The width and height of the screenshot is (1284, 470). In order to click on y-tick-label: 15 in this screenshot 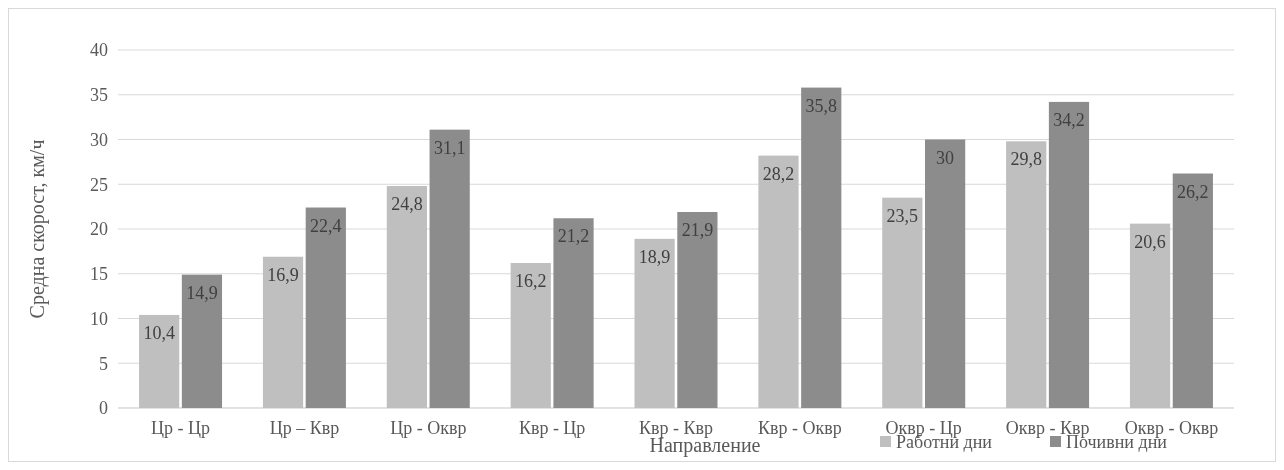, I will do `click(99, 274)`.